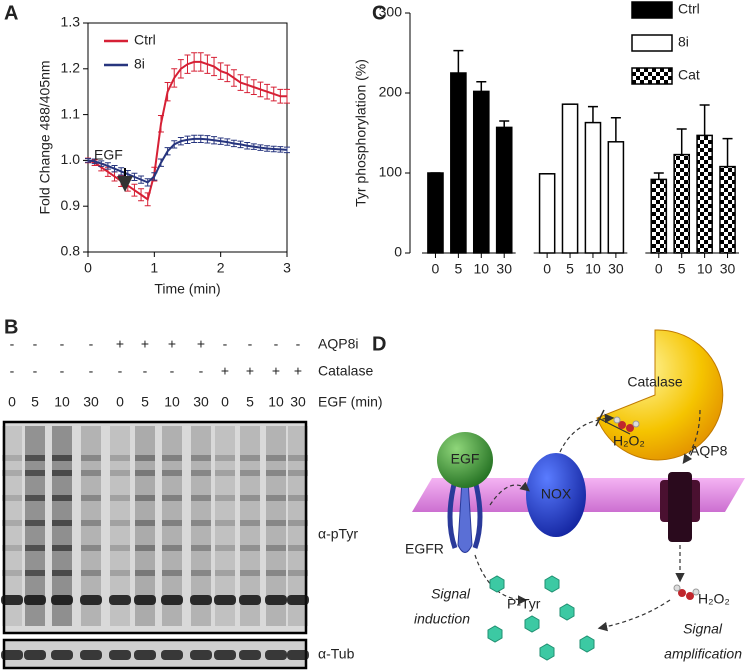 Image resolution: width=750 pixels, height=670 pixels. Describe the element at coordinates (336, 654) in the screenshot. I see `antibody-label: α-Tub` at that location.